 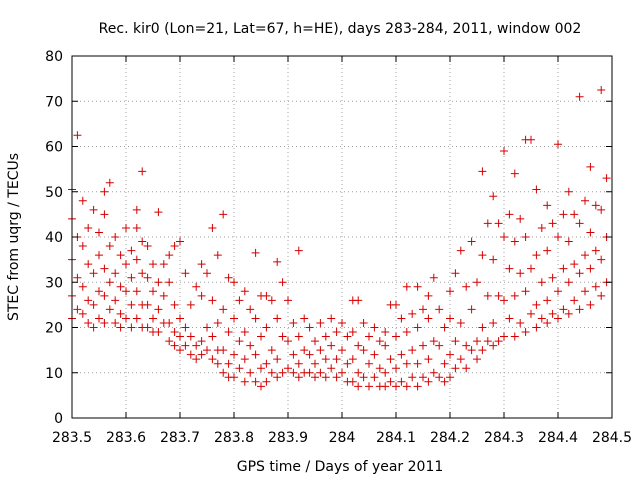 I want to click on x-axis-label: GPS time / Days of year 2011, so click(x=340, y=467).